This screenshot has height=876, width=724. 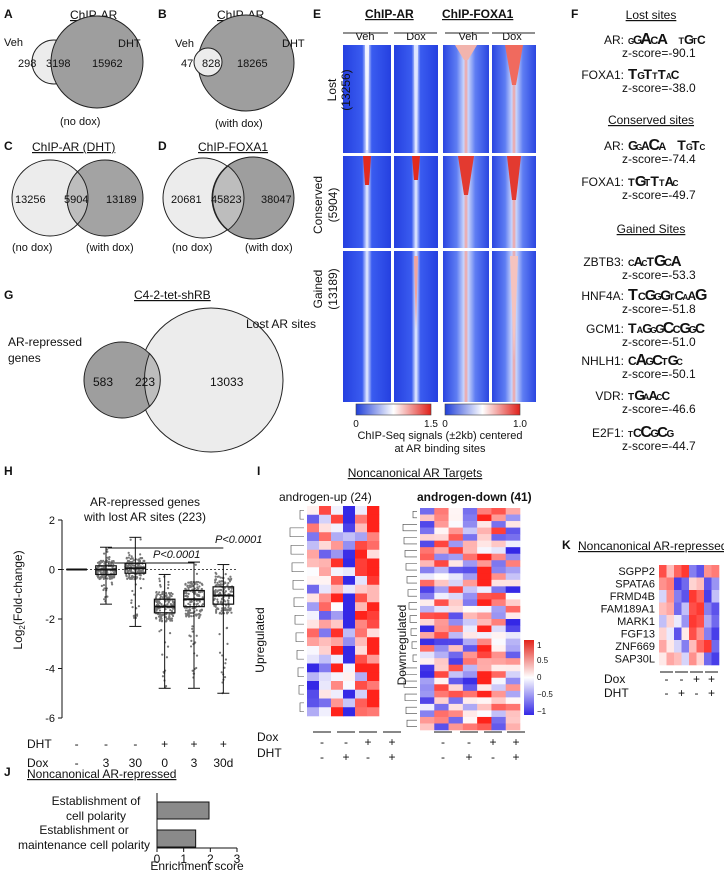 I want to click on motif-zscore: z-score=-50.1, so click(x=659, y=374).